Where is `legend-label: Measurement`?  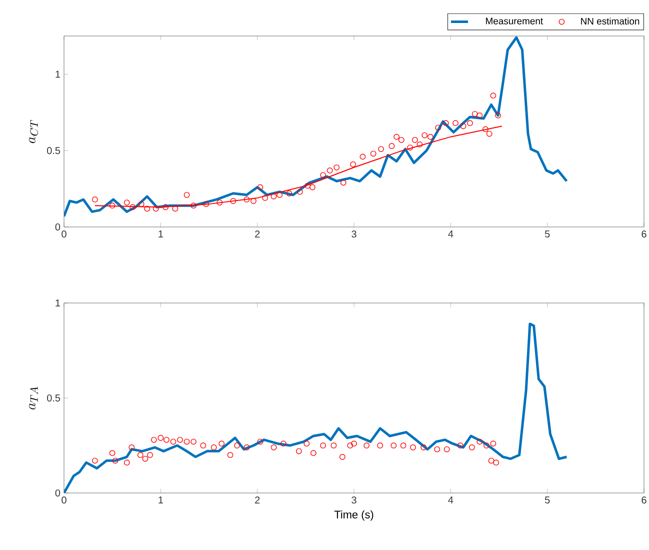
legend-label: Measurement is located at coordinates (515, 21).